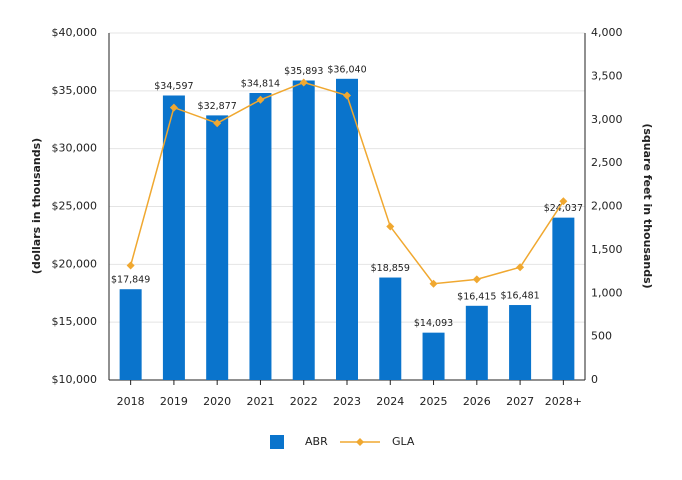  I want to click on data-label: $17,849, so click(130, 280).